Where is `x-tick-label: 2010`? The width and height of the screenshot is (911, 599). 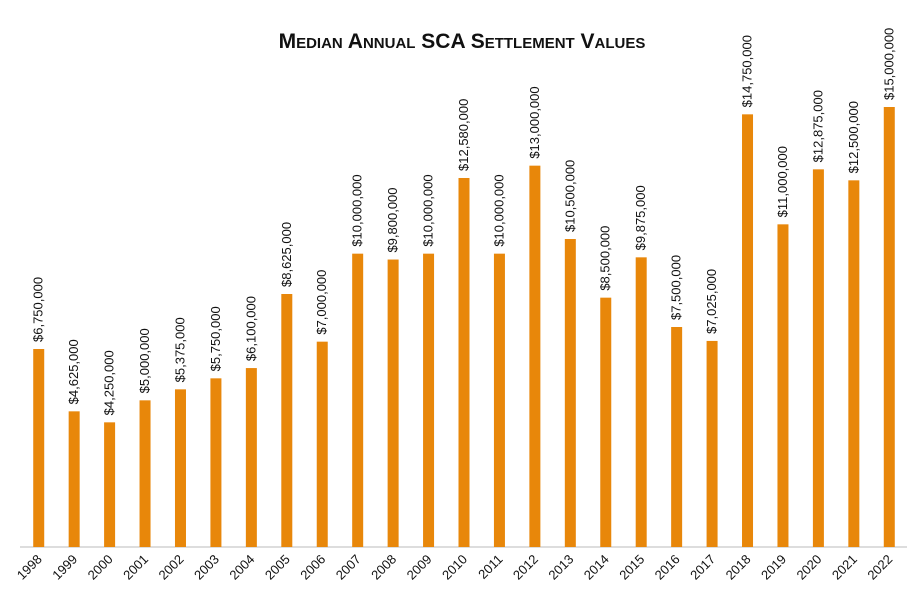
x-tick-label: 2010 is located at coordinates (454, 567).